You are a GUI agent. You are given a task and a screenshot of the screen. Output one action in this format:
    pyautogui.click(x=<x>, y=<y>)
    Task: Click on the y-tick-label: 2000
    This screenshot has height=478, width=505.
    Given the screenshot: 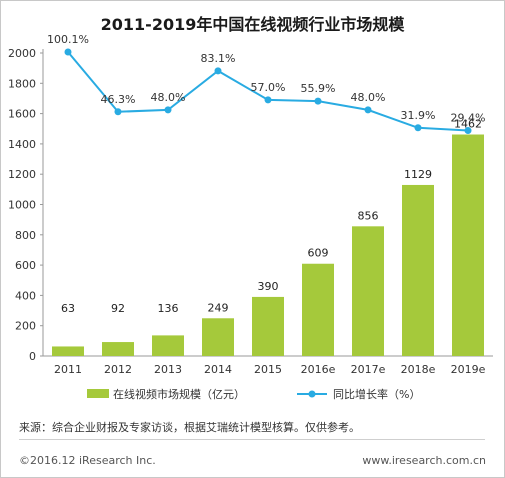 What is the action you would take?
    pyautogui.click(x=22, y=53)
    